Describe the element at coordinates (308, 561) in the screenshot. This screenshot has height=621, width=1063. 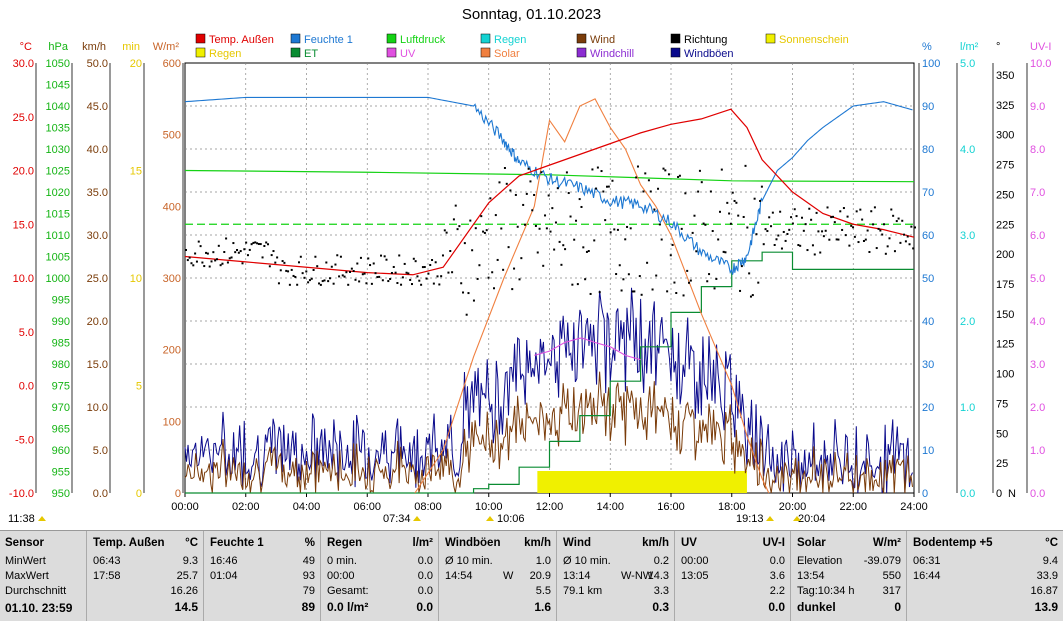
I see `stats-cell: 49` at that location.